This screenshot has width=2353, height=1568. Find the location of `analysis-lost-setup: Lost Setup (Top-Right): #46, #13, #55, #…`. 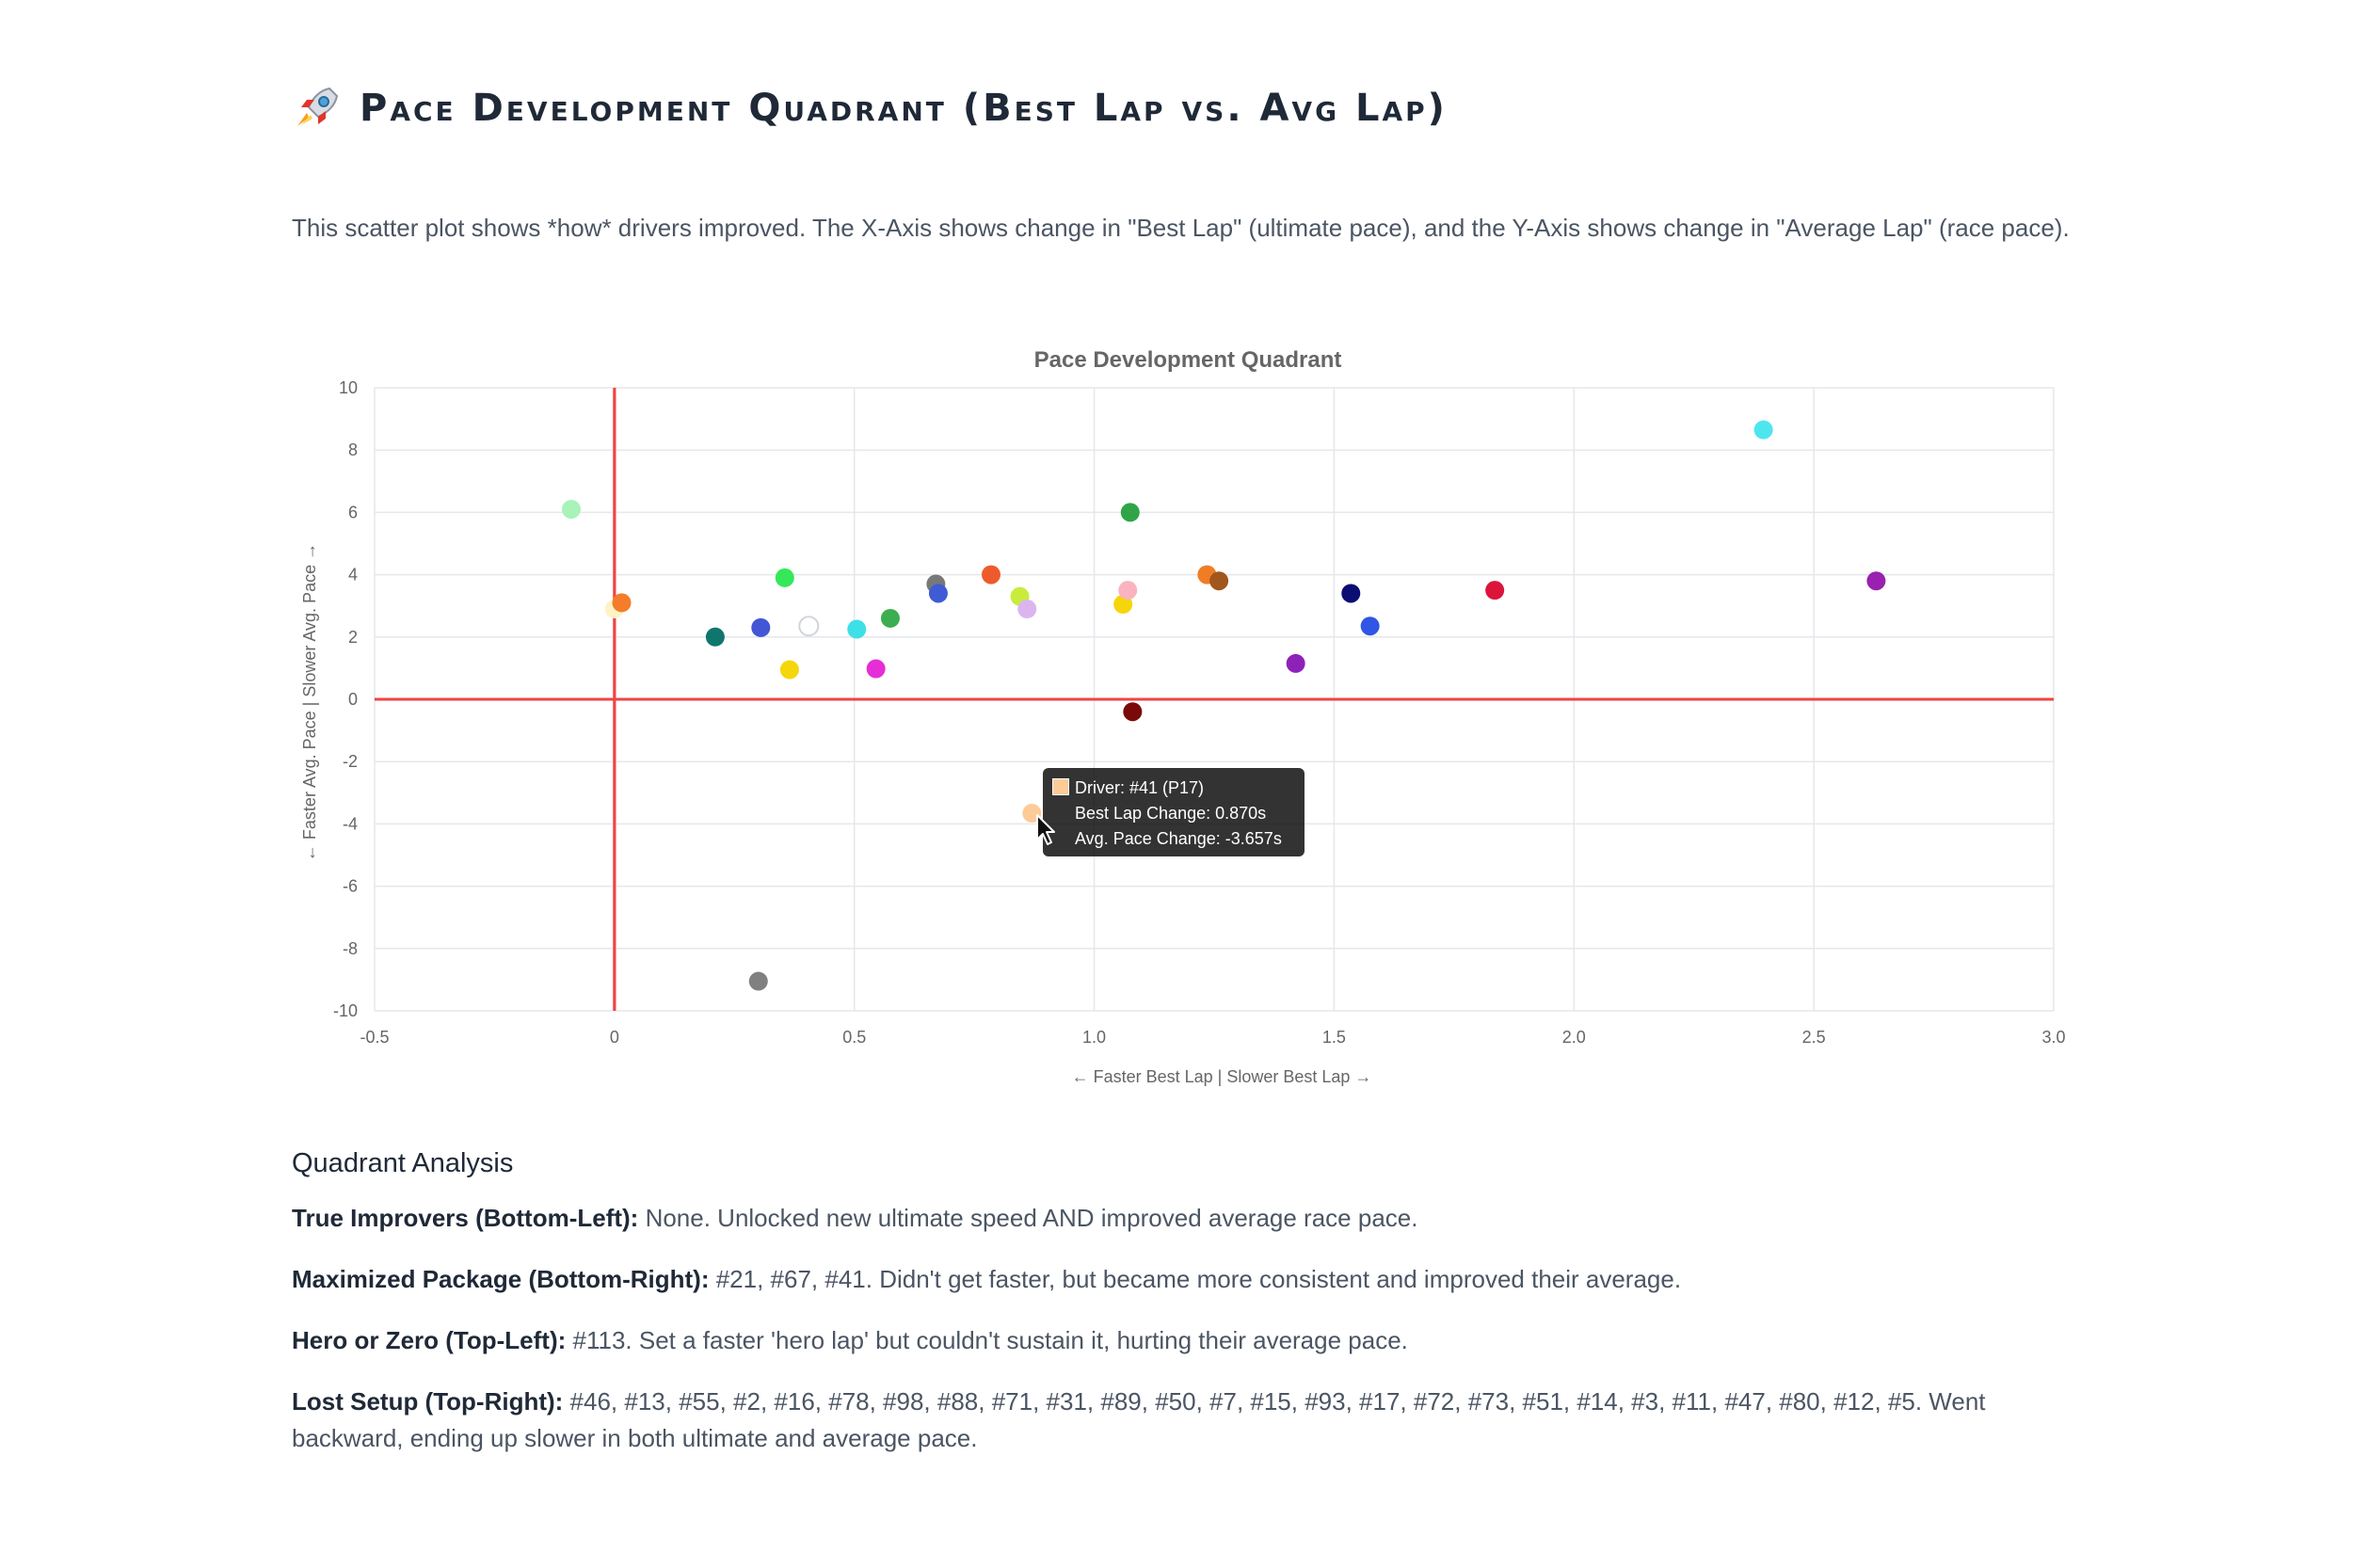

analysis-lost-setup: Lost Setup (Top-Right): #46, #13, #55, #… is located at coordinates (1186, 1420).